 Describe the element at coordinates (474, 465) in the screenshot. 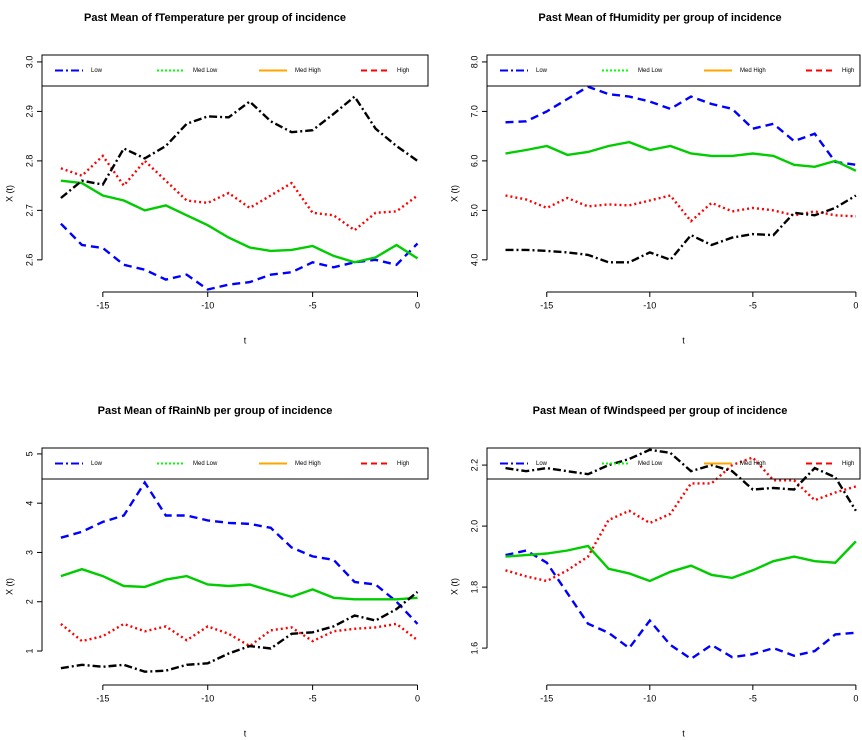

I see `y-tick-label: 2.2` at that location.